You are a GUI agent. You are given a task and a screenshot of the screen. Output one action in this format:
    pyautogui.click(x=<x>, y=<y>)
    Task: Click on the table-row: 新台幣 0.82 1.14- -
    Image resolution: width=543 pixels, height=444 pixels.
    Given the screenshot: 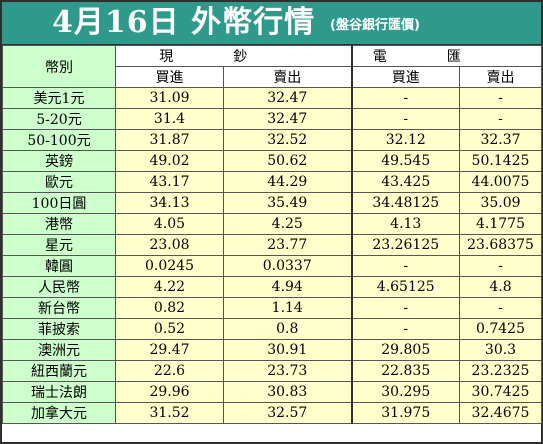 What is the action you would take?
    pyautogui.click(x=272, y=308)
    